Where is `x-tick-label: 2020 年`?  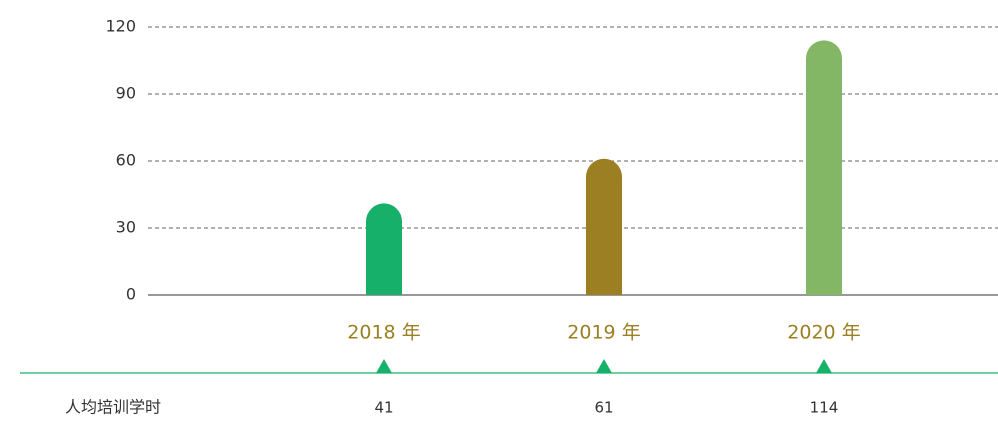 x-tick-label: 2020 年 is located at coordinates (823, 333).